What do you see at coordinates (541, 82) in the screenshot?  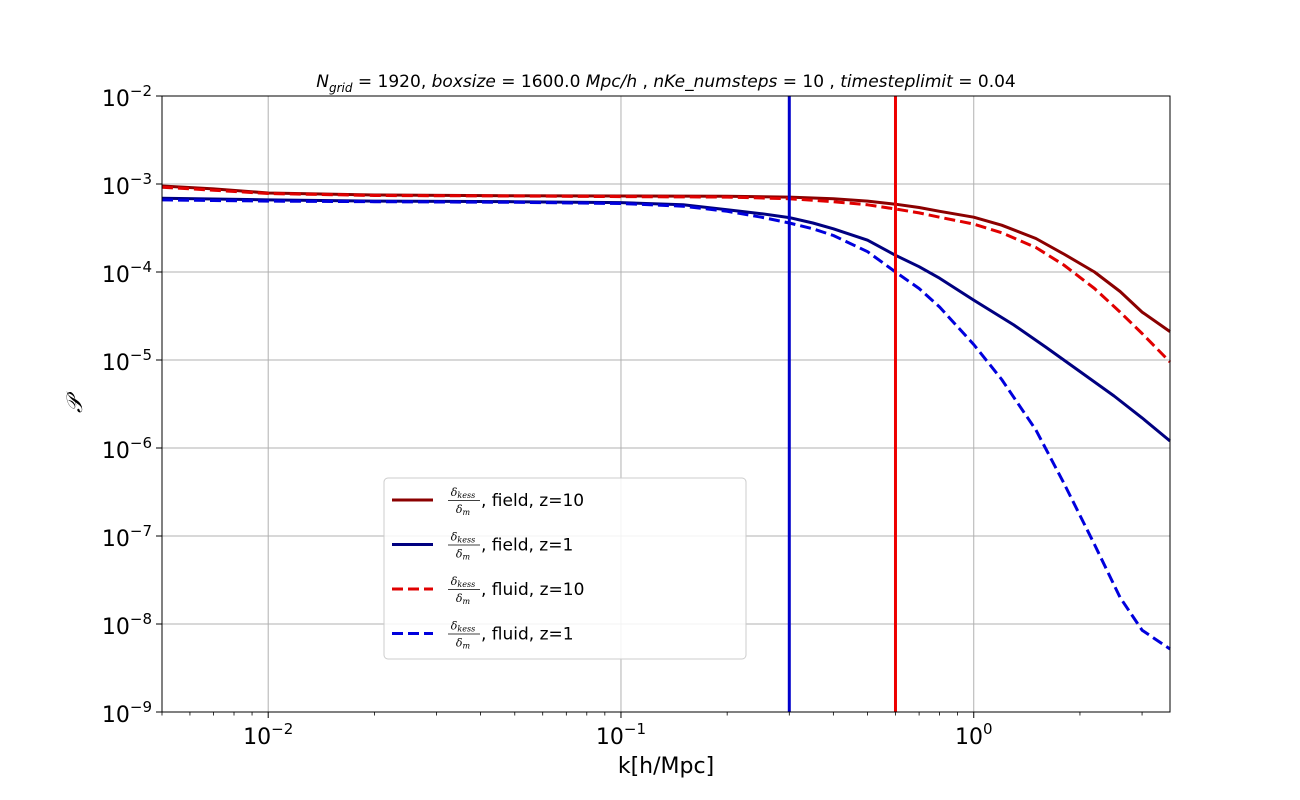 I see `title-boxsize-value: = 1600.0` at bounding box center [541, 82].